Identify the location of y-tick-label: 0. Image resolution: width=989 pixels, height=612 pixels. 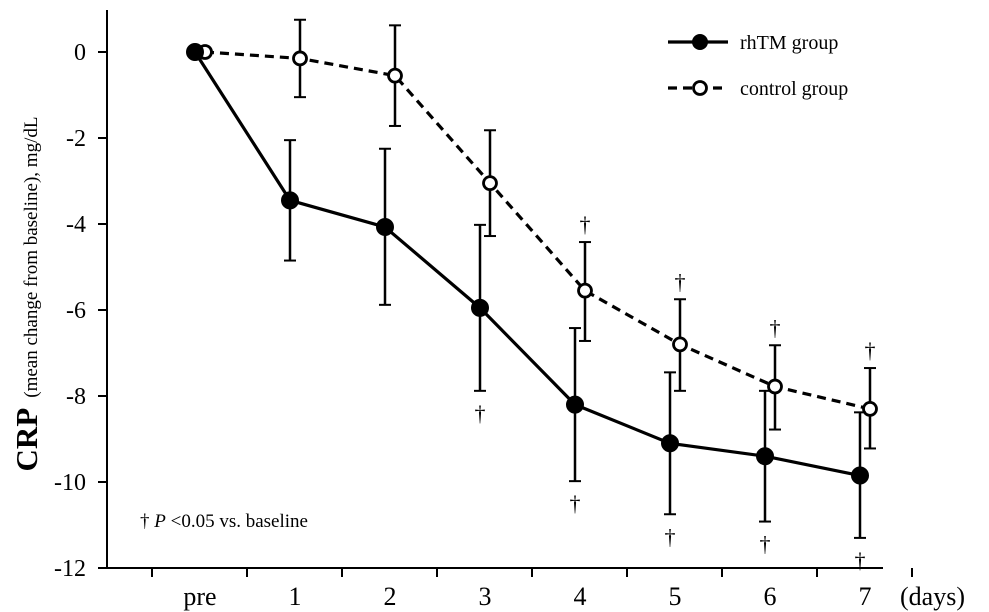
(80, 53).